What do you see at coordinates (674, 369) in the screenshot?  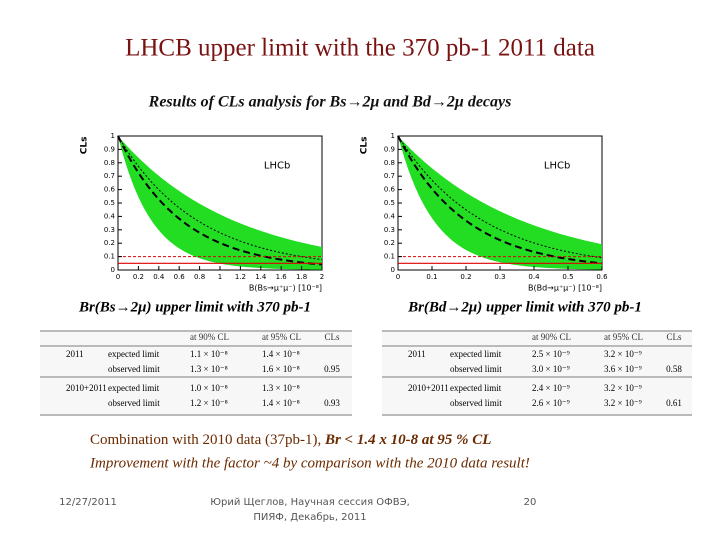 I see `cell: 0.58` at bounding box center [674, 369].